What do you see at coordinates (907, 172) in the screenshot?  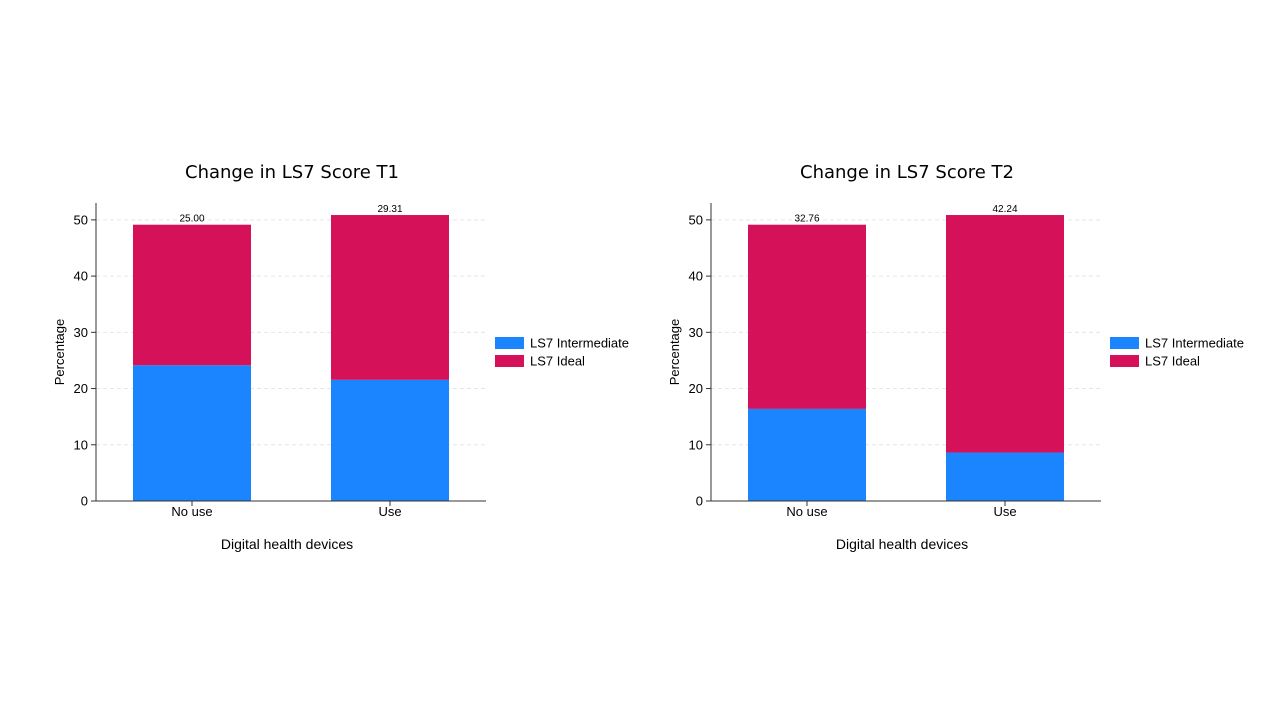 I see `chart-title: Change in LS7 Score T2` at bounding box center [907, 172].